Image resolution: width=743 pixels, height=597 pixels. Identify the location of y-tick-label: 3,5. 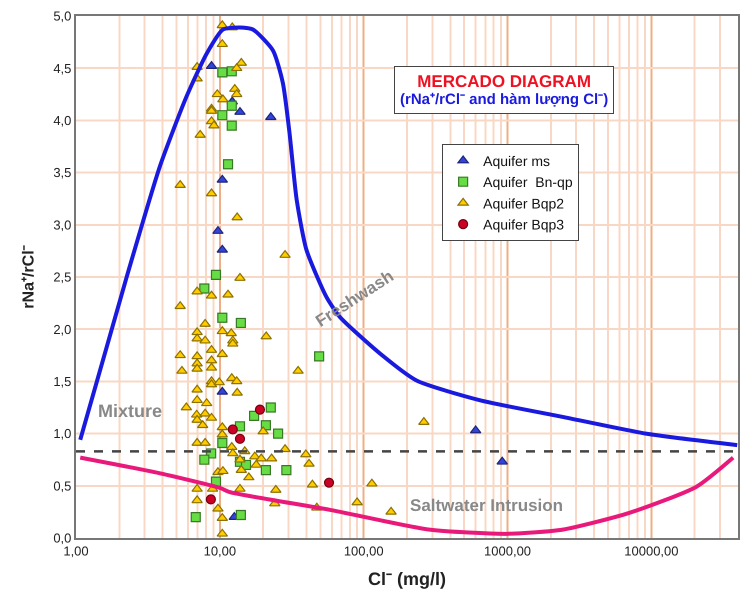
(62, 172).